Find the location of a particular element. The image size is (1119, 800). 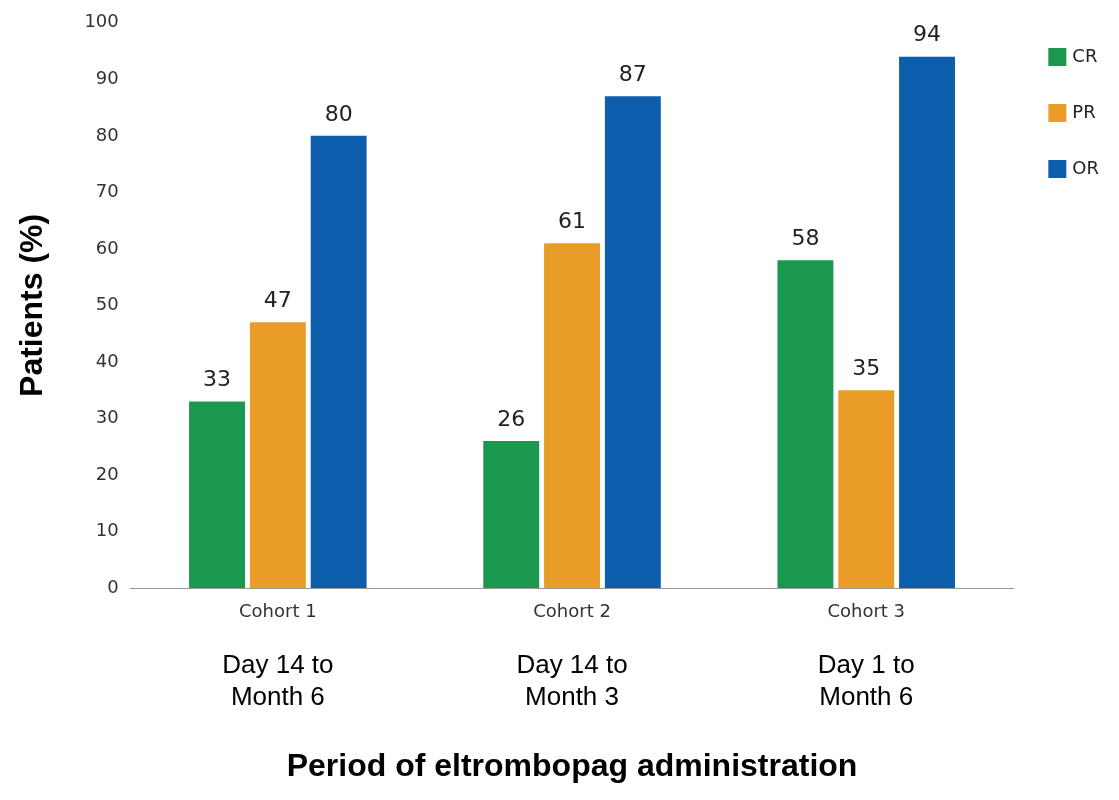

y-tick-label: 80 is located at coordinates (107, 134).